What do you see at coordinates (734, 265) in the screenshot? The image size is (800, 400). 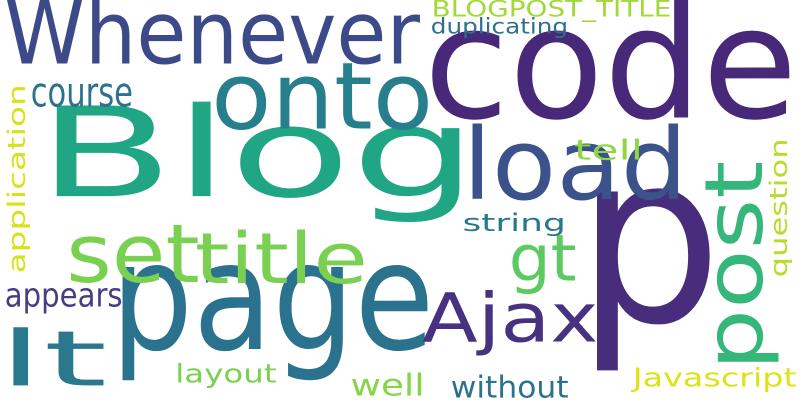 I see `word-post: post` at bounding box center [734, 265].